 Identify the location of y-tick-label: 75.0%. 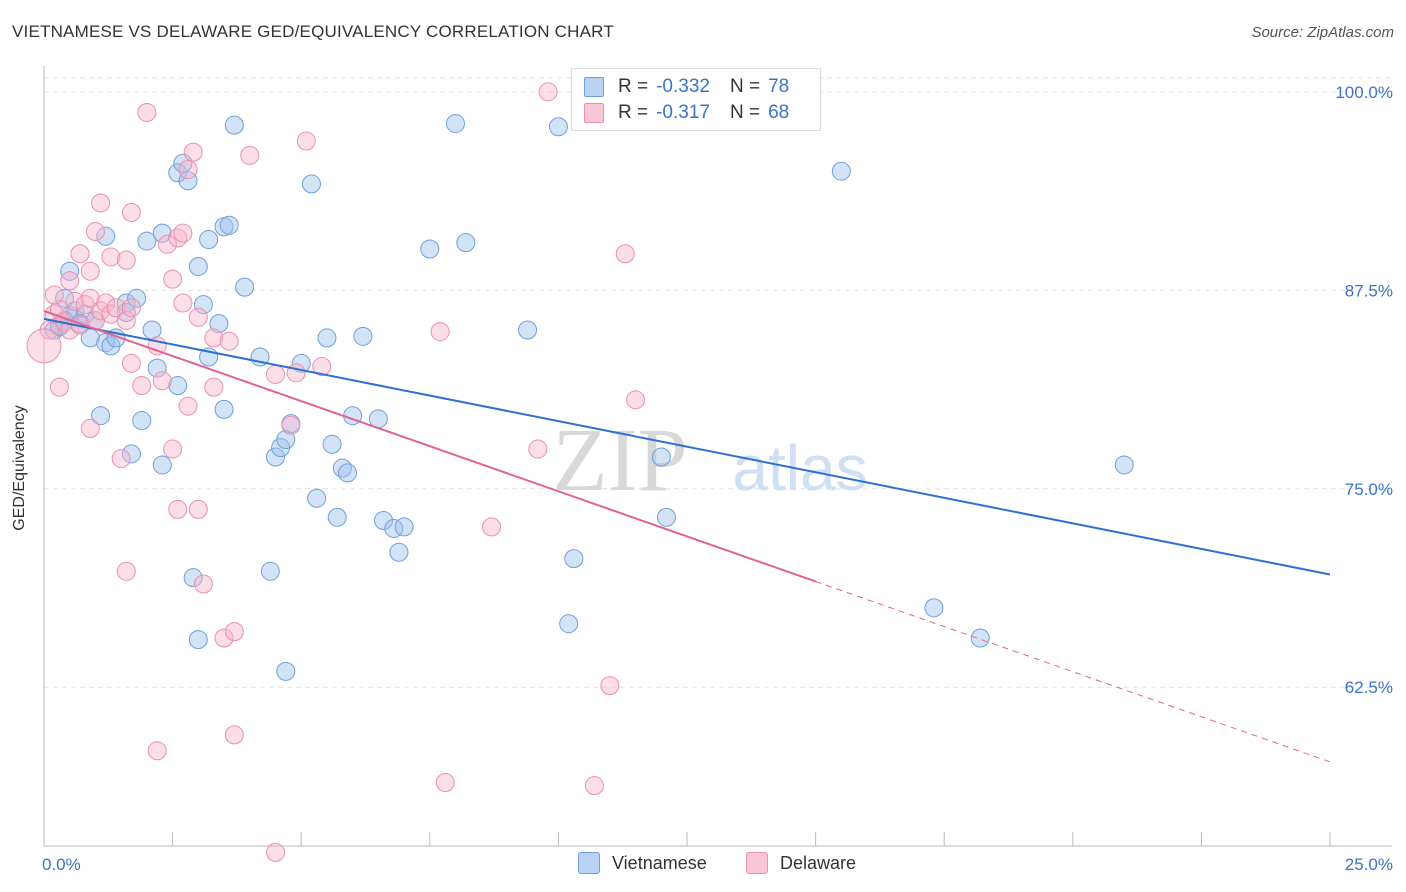
(1369, 489).